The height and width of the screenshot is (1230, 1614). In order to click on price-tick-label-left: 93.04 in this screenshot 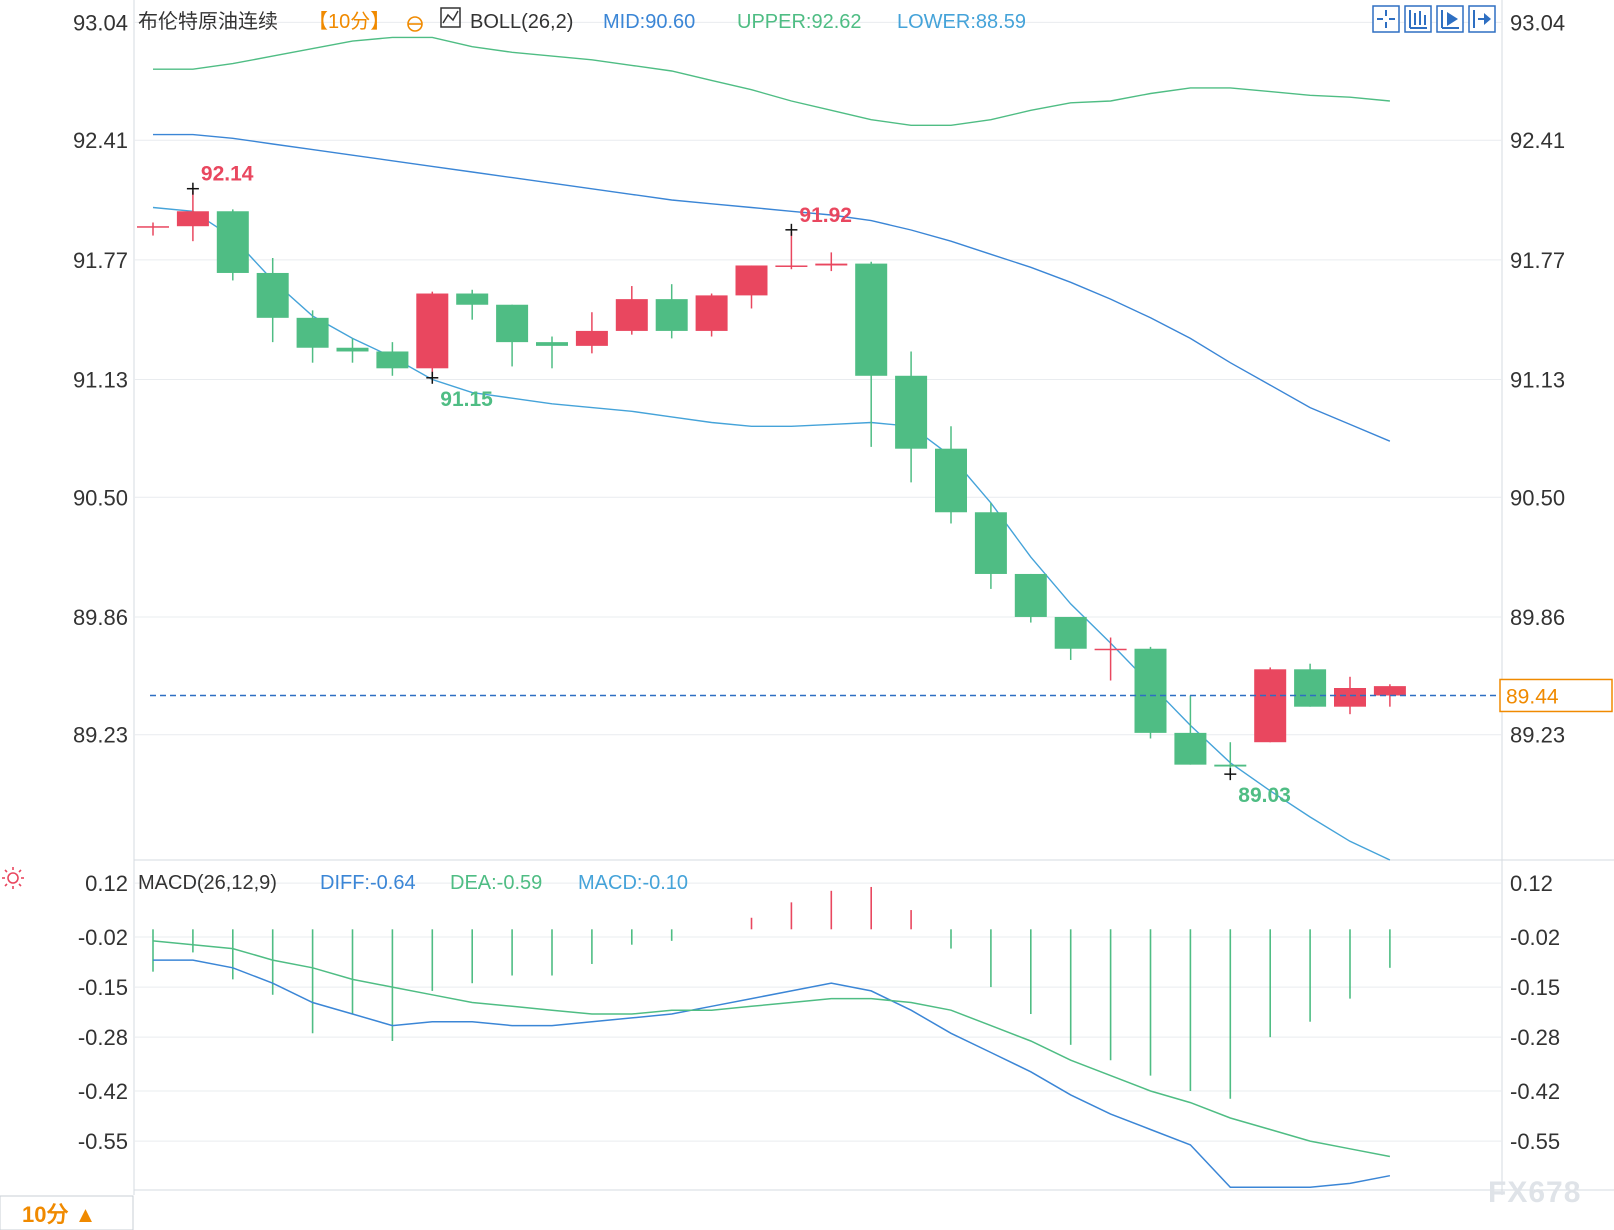, I will do `click(100, 22)`.